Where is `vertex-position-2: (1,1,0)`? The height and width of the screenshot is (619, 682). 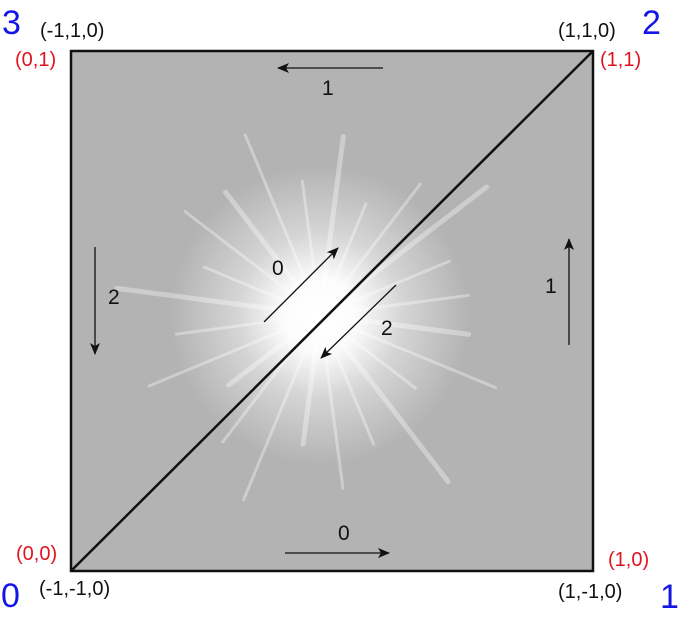
vertex-position-2: (1,1,0) is located at coordinates (587, 31).